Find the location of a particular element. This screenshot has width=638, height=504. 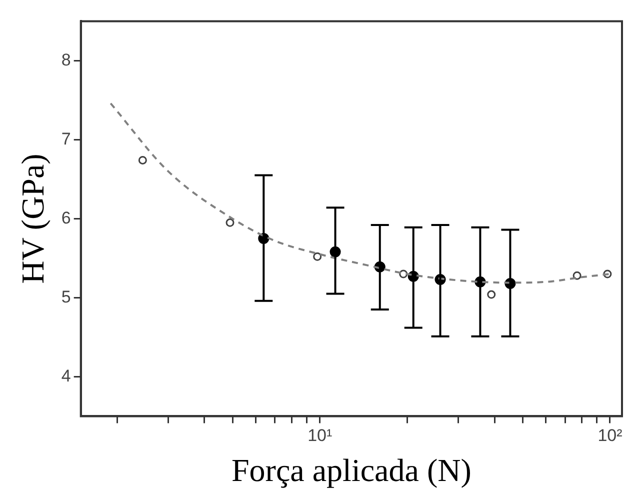

y-axis-title: HV (GPa) is located at coordinates (32, 219).